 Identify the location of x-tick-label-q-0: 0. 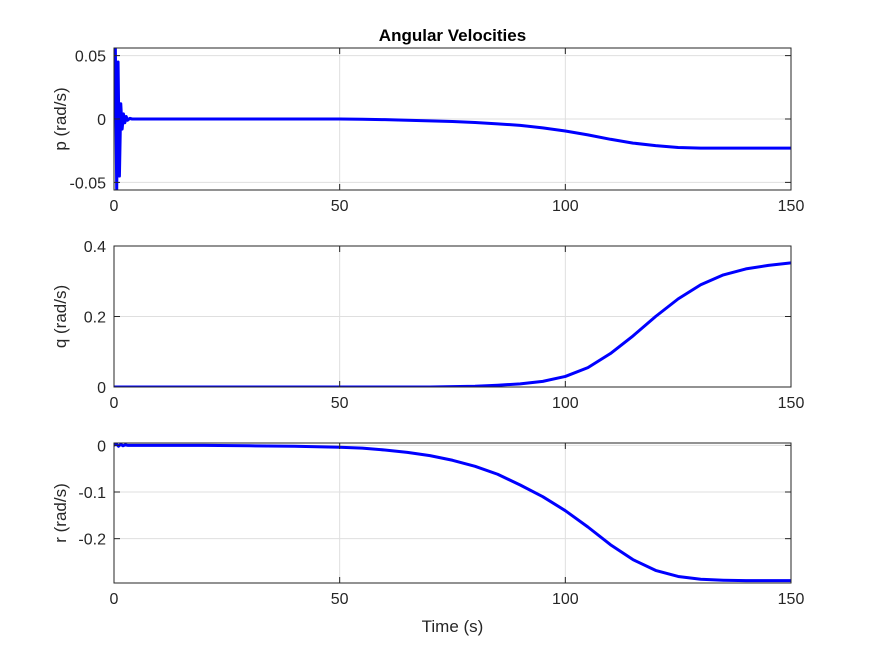
(114, 403).